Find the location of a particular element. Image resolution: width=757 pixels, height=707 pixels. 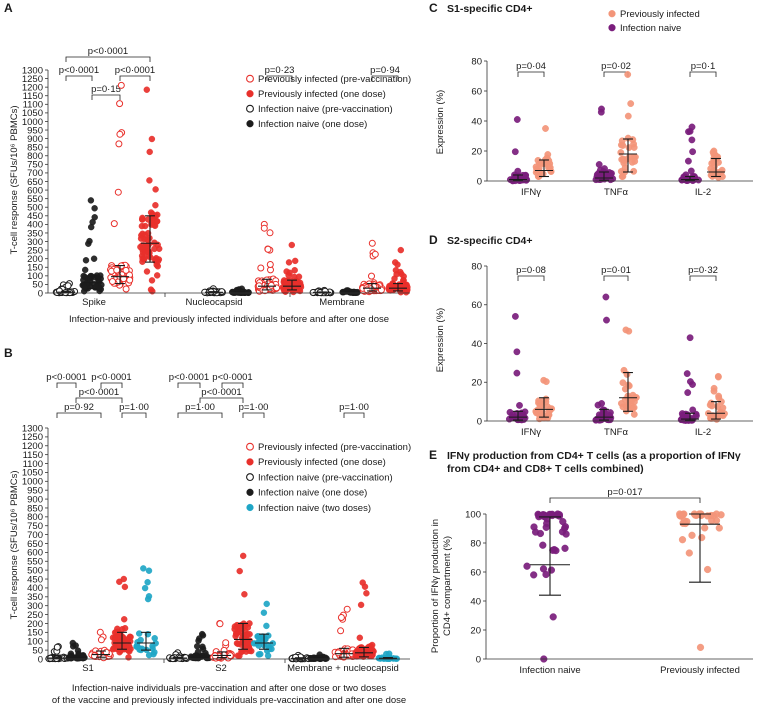

panel-d-pvalue-label: p=0·32 is located at coordinates (703, 270).